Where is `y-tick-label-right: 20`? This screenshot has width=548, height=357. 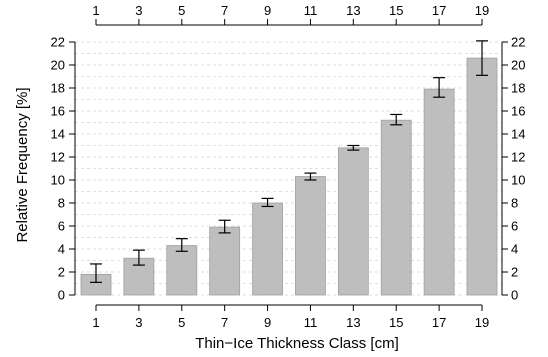 y-tick-label-right: 20 is located at coordinates (518, 65).